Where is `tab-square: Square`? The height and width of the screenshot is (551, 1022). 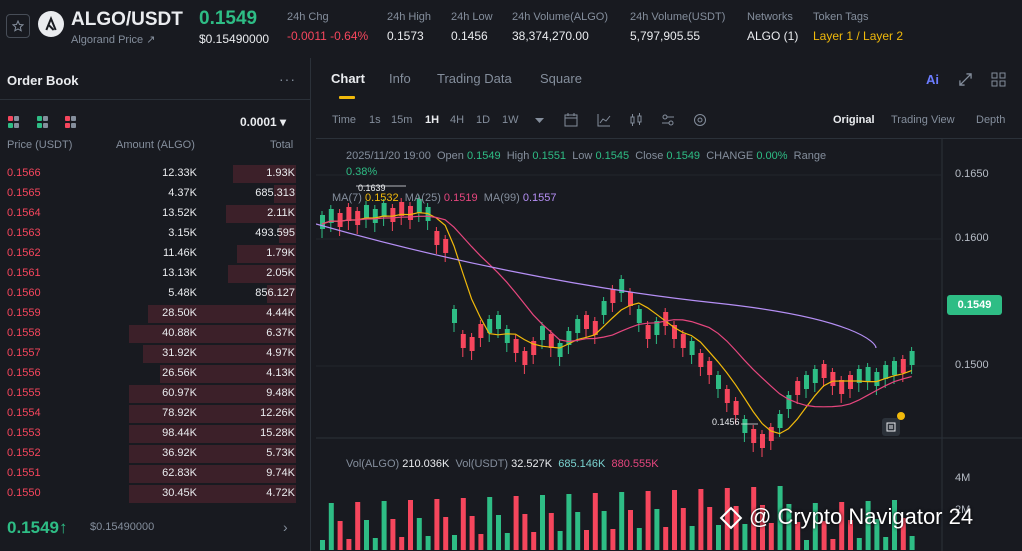 tab-square: Square is located at coordinates (561, 78).